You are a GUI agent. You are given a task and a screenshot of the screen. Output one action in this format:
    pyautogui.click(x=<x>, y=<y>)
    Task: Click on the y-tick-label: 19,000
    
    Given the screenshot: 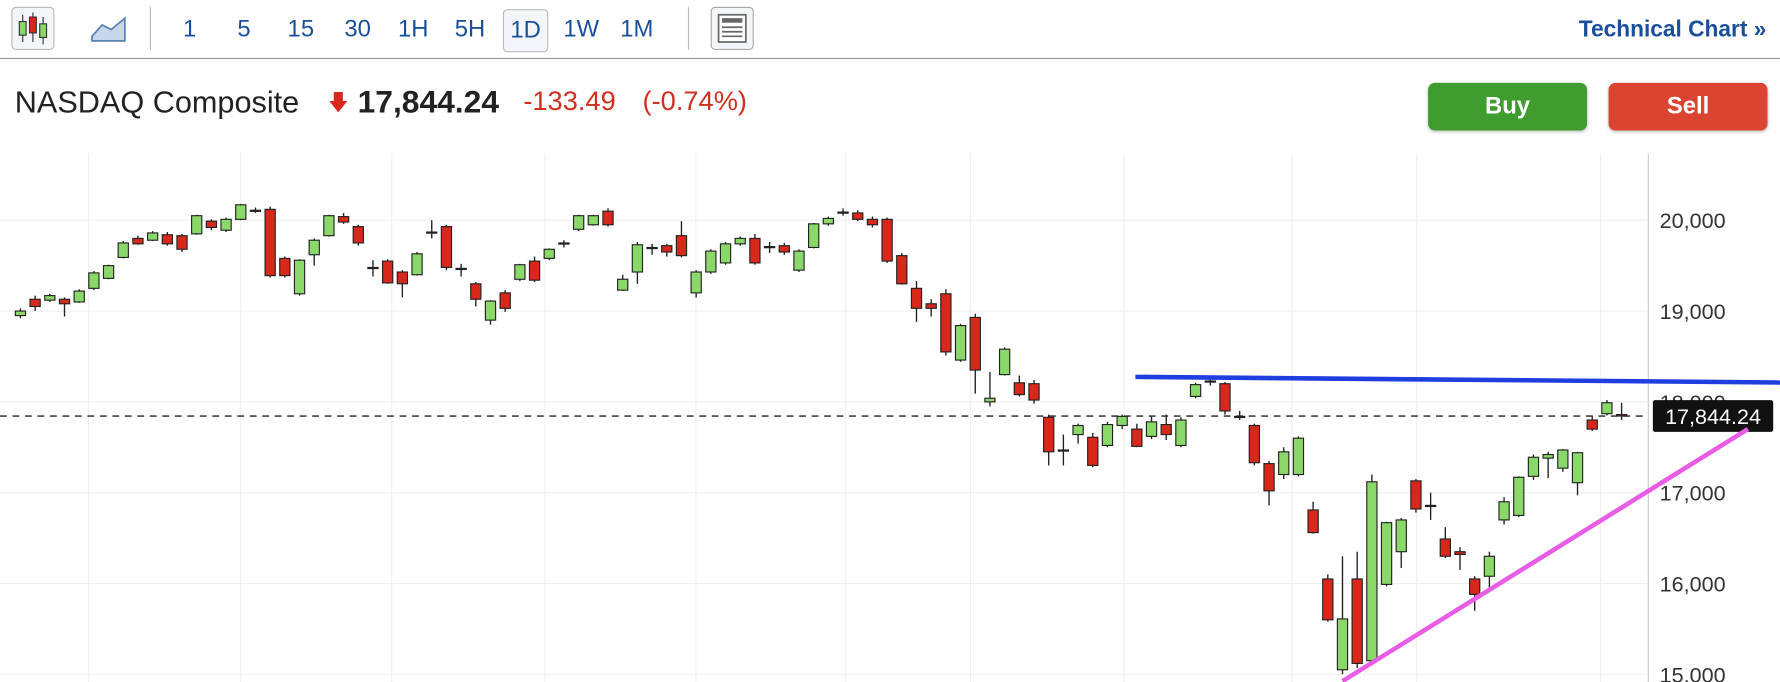 What is the action you would take?
    pyautogui.click(x=1693, y=311)
    